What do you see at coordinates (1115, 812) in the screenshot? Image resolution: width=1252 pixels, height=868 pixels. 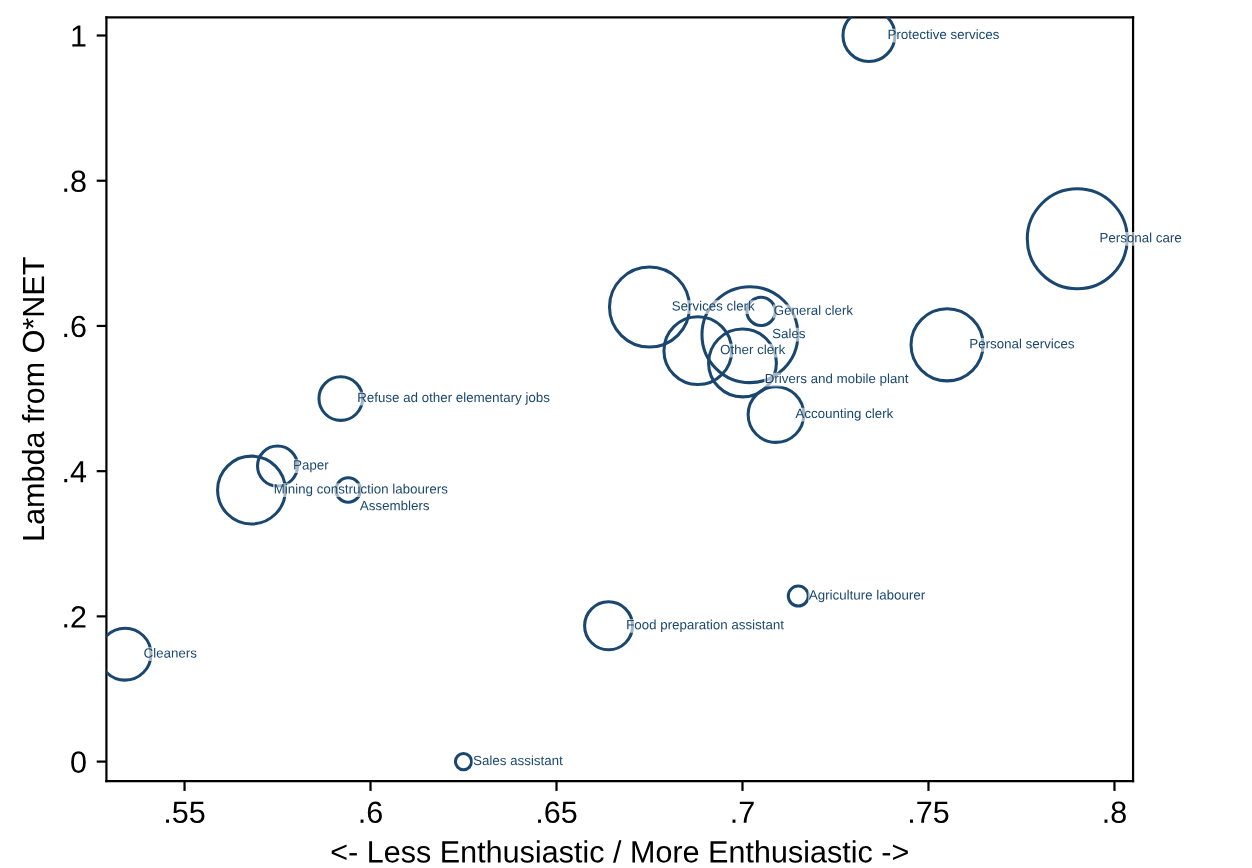 I see `x-tick-label: .8` at bounding box center [1115, 812].